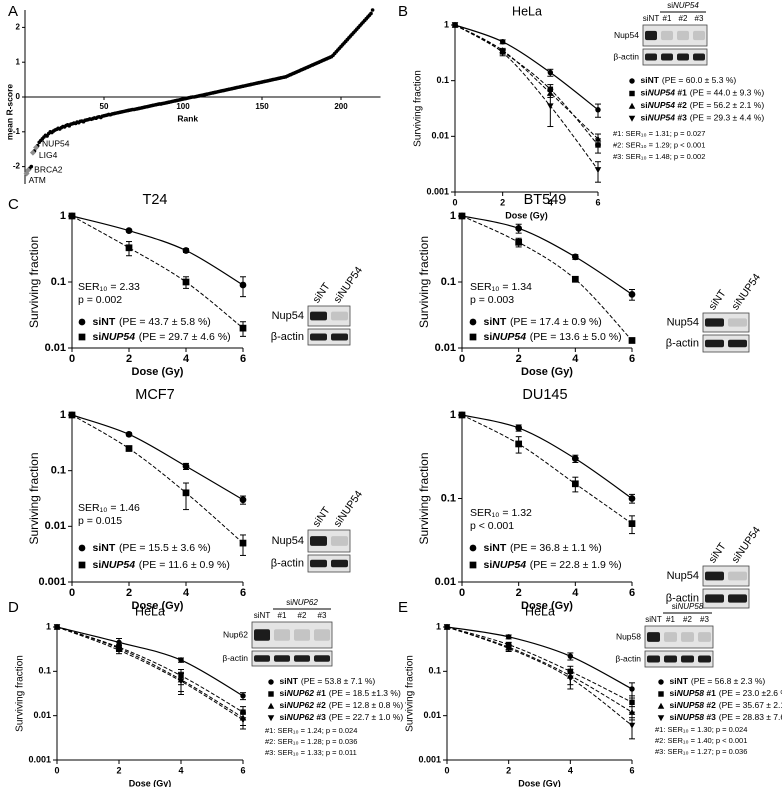 The image size is (782, 787). Describe the element at coordinates (556, 548) in the screenshot. I see `legend-pe: (PE = 36.8 ± 1.1 %)` at that location.